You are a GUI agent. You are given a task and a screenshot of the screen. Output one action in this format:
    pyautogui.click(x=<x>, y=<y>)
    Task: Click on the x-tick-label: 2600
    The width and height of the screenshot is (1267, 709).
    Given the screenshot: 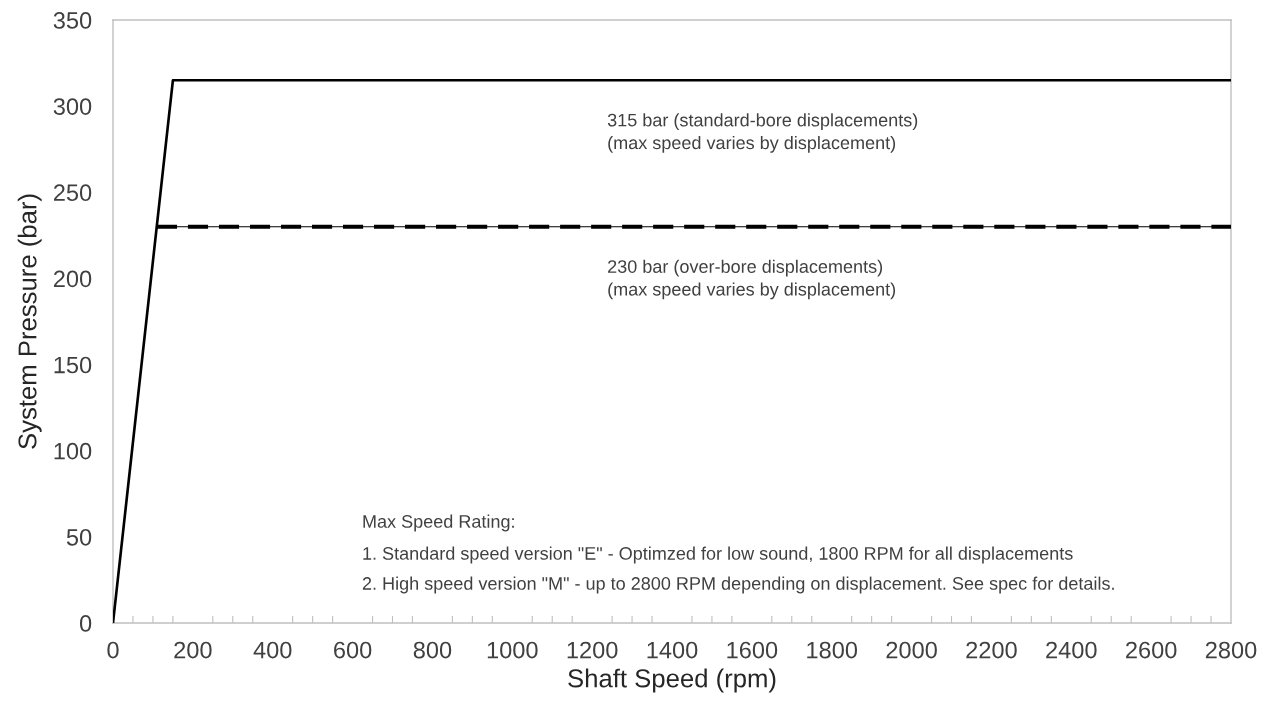 What is the action you would take?
    pyautogui.click(x=1151, y=650)
    